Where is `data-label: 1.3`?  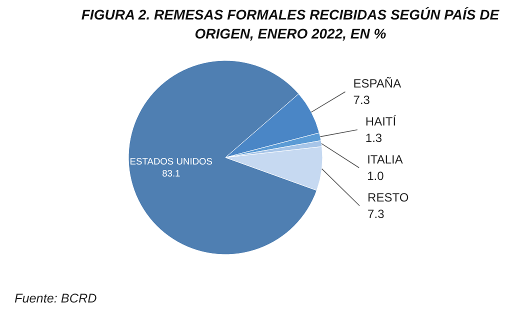 data-label: 1.3 is located at coordinates (373, 138).